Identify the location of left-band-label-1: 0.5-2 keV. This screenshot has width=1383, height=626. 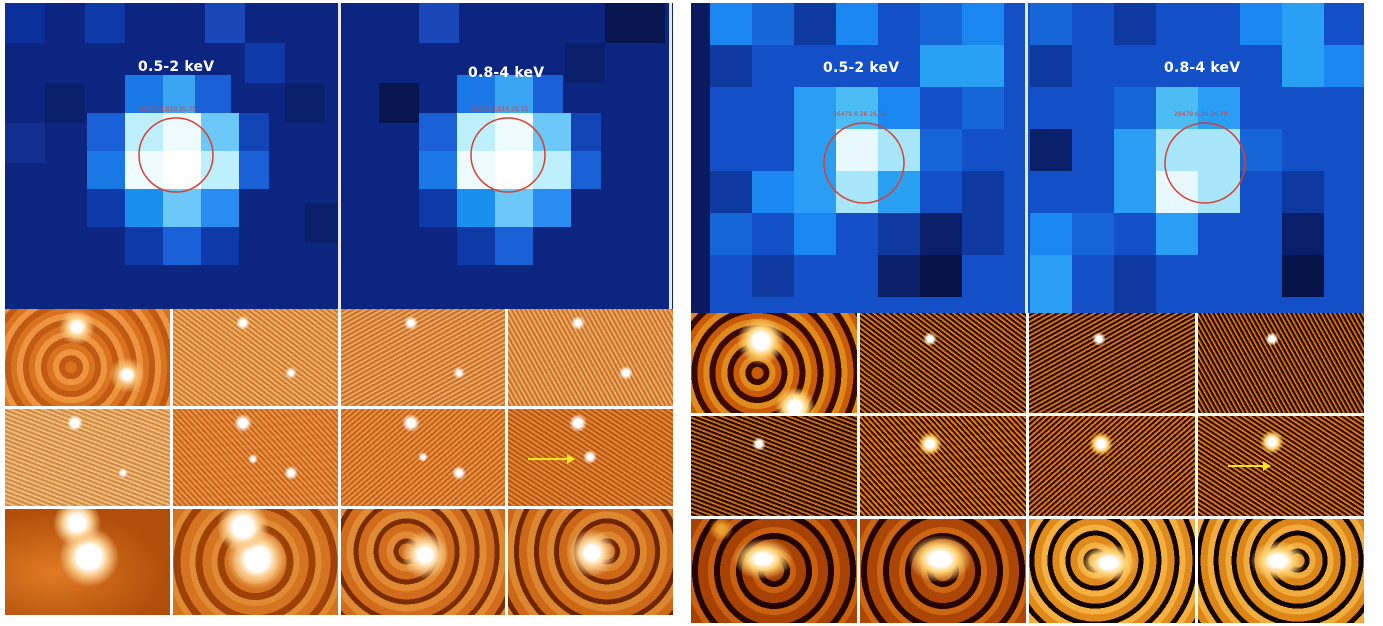
(176, 67).